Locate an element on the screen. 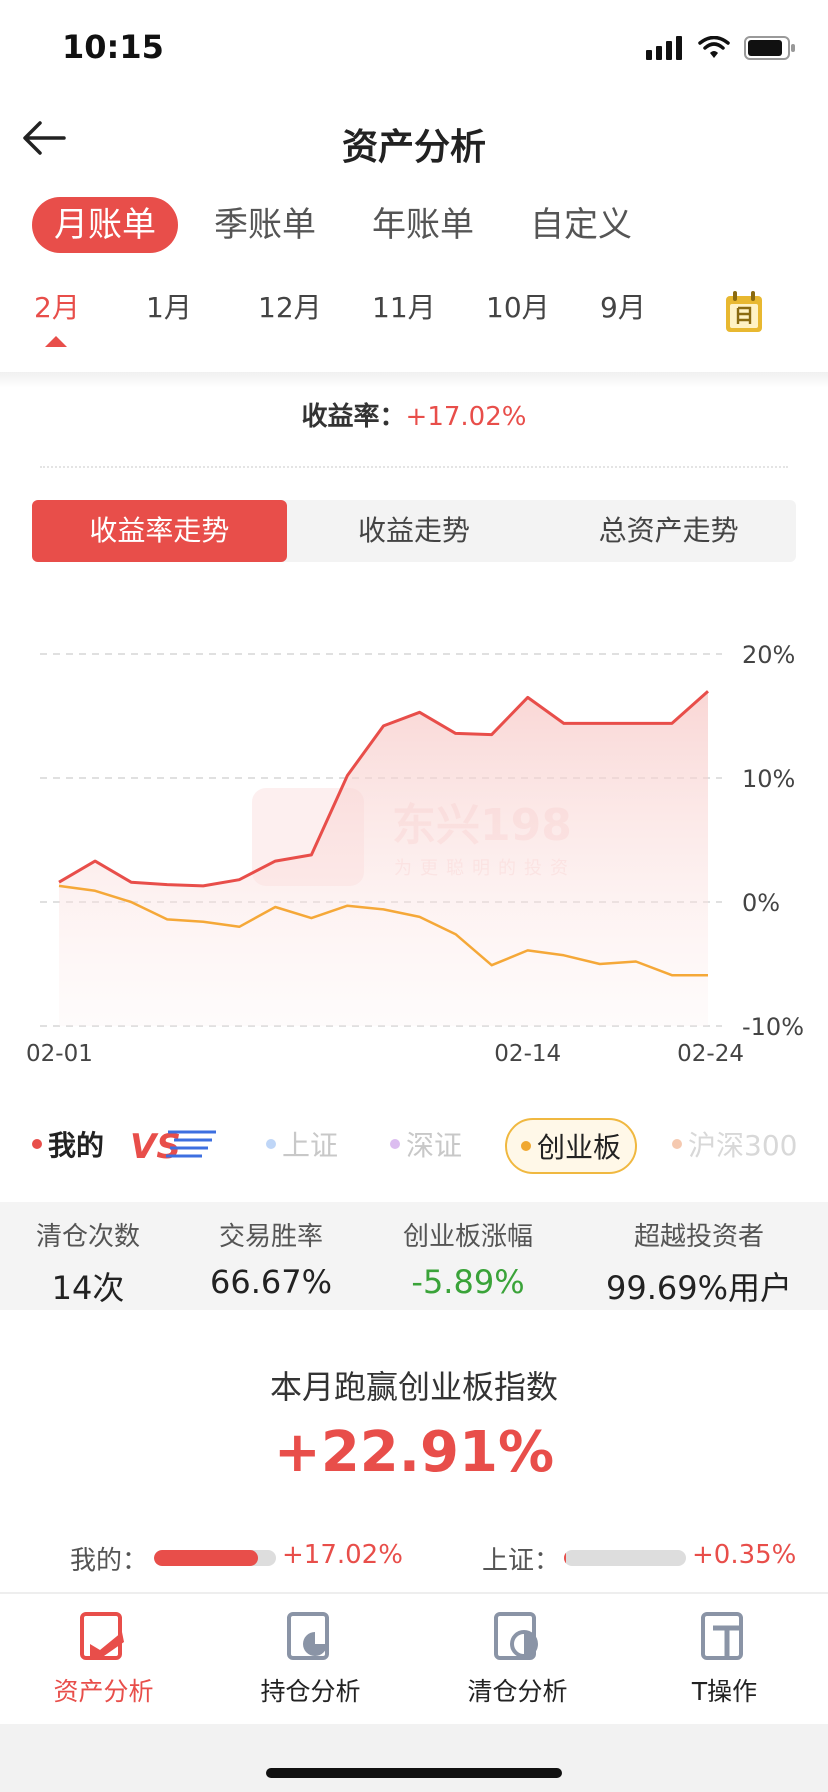 The height and width of the screenshot is (1792, 828). legend-csi300-label: 沪深300 is located at coordinates (743, 1145).